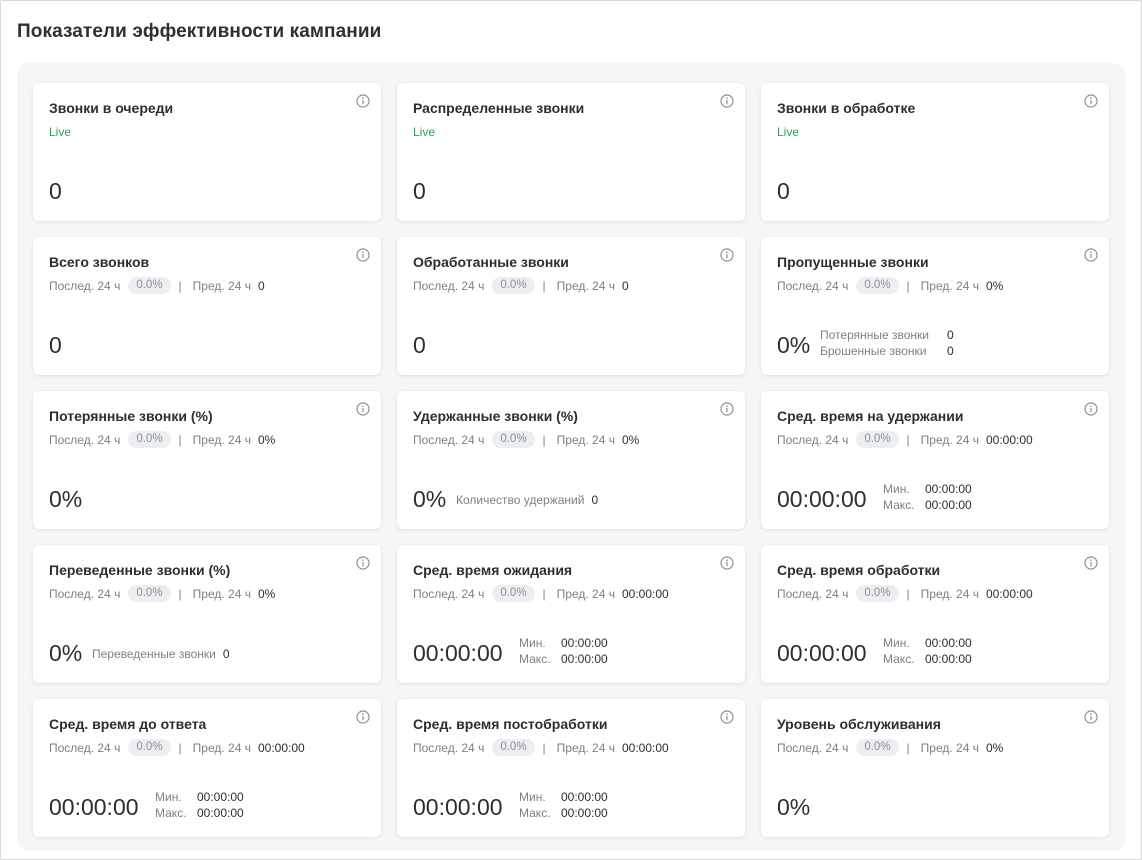 The width and height of the screenshot is (1142, 860). What do you see at coordinates (493, 570) in the screenshot?
I see `card-title: Сред. время ожидания` at bounding box center [493, 570].